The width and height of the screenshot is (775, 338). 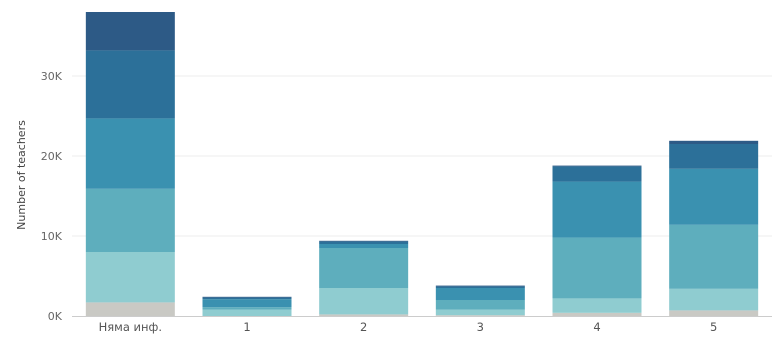 I want to click on y-tick-label: 20K, so click(x=52, y=156).